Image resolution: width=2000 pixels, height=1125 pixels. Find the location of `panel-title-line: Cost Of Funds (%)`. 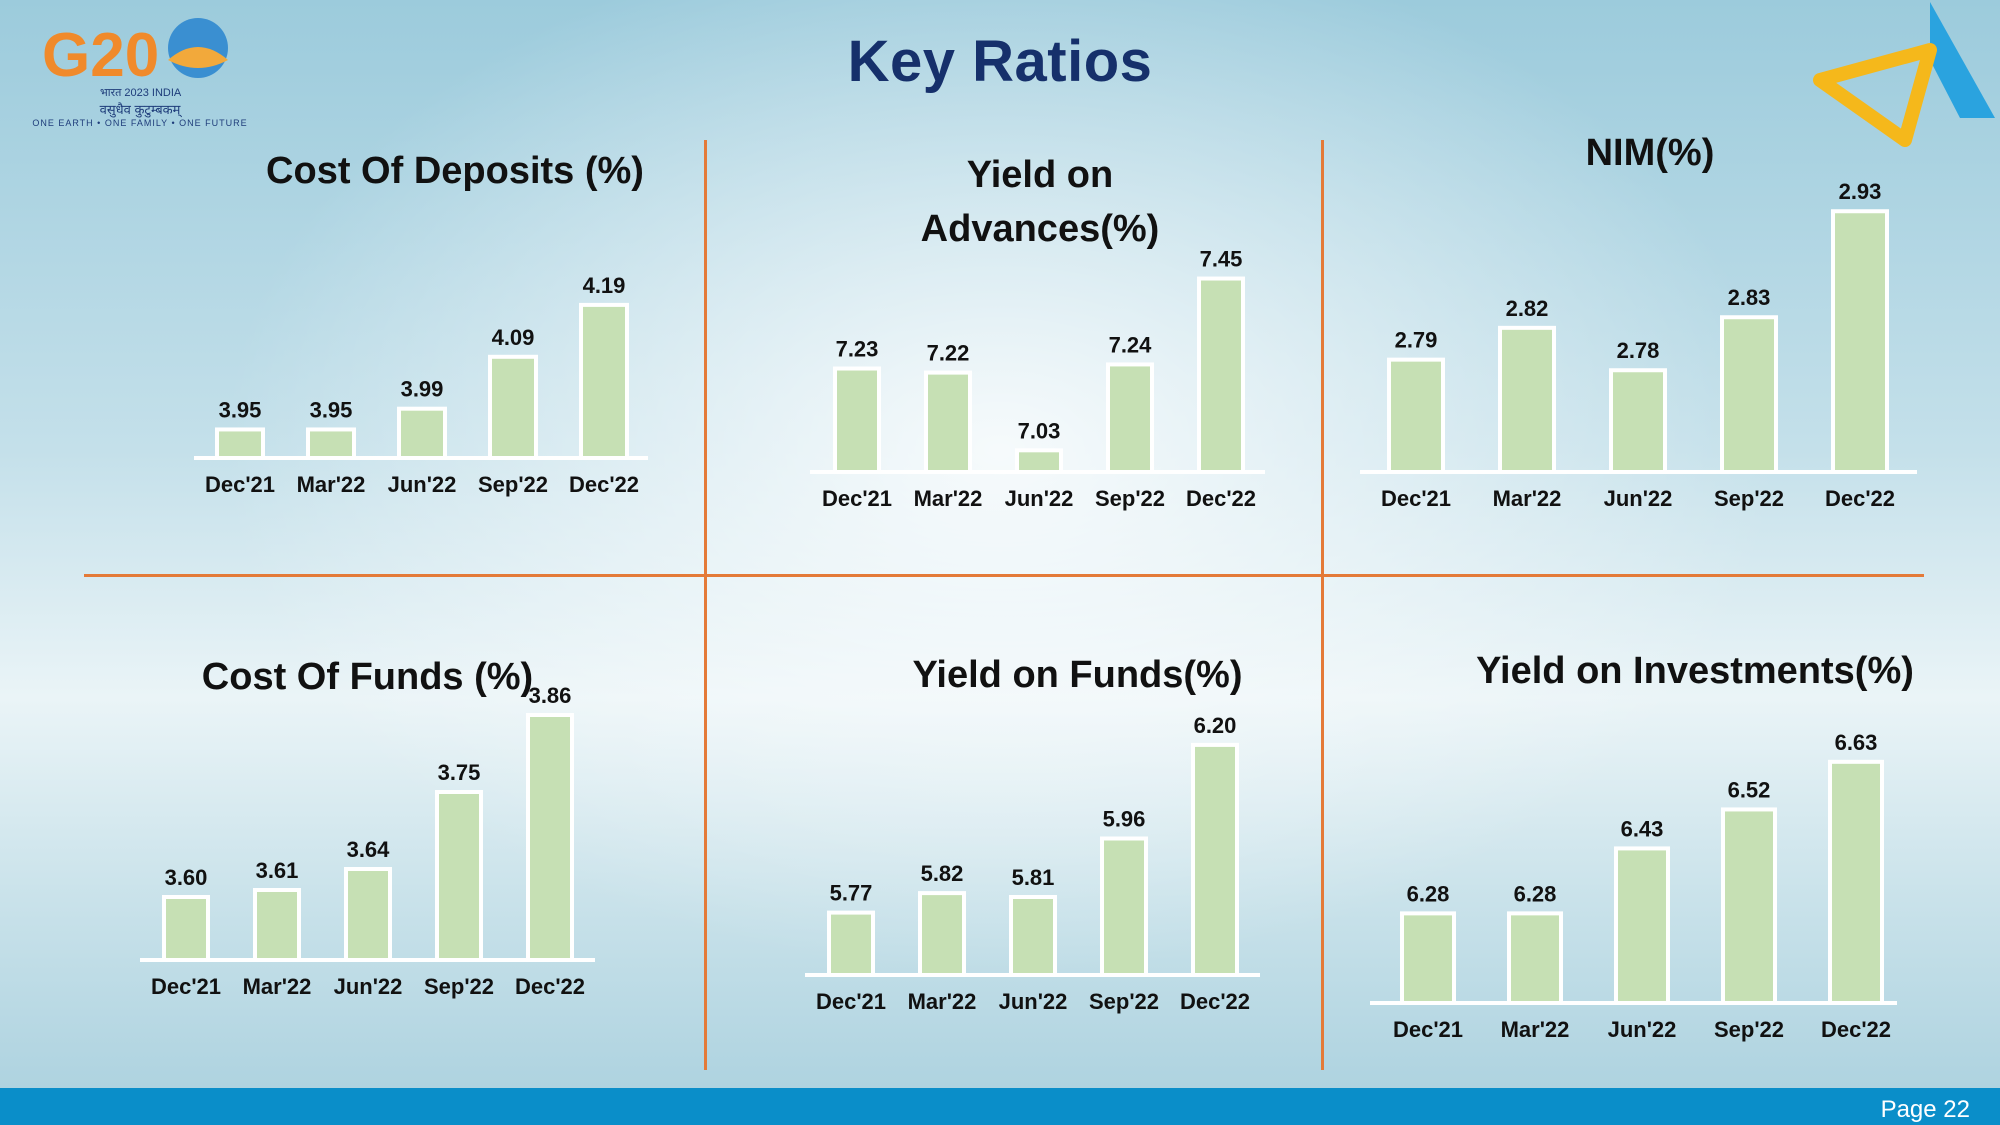

panel-title-line: Cost Of Funds (%) is located at coordinates (367, 677).